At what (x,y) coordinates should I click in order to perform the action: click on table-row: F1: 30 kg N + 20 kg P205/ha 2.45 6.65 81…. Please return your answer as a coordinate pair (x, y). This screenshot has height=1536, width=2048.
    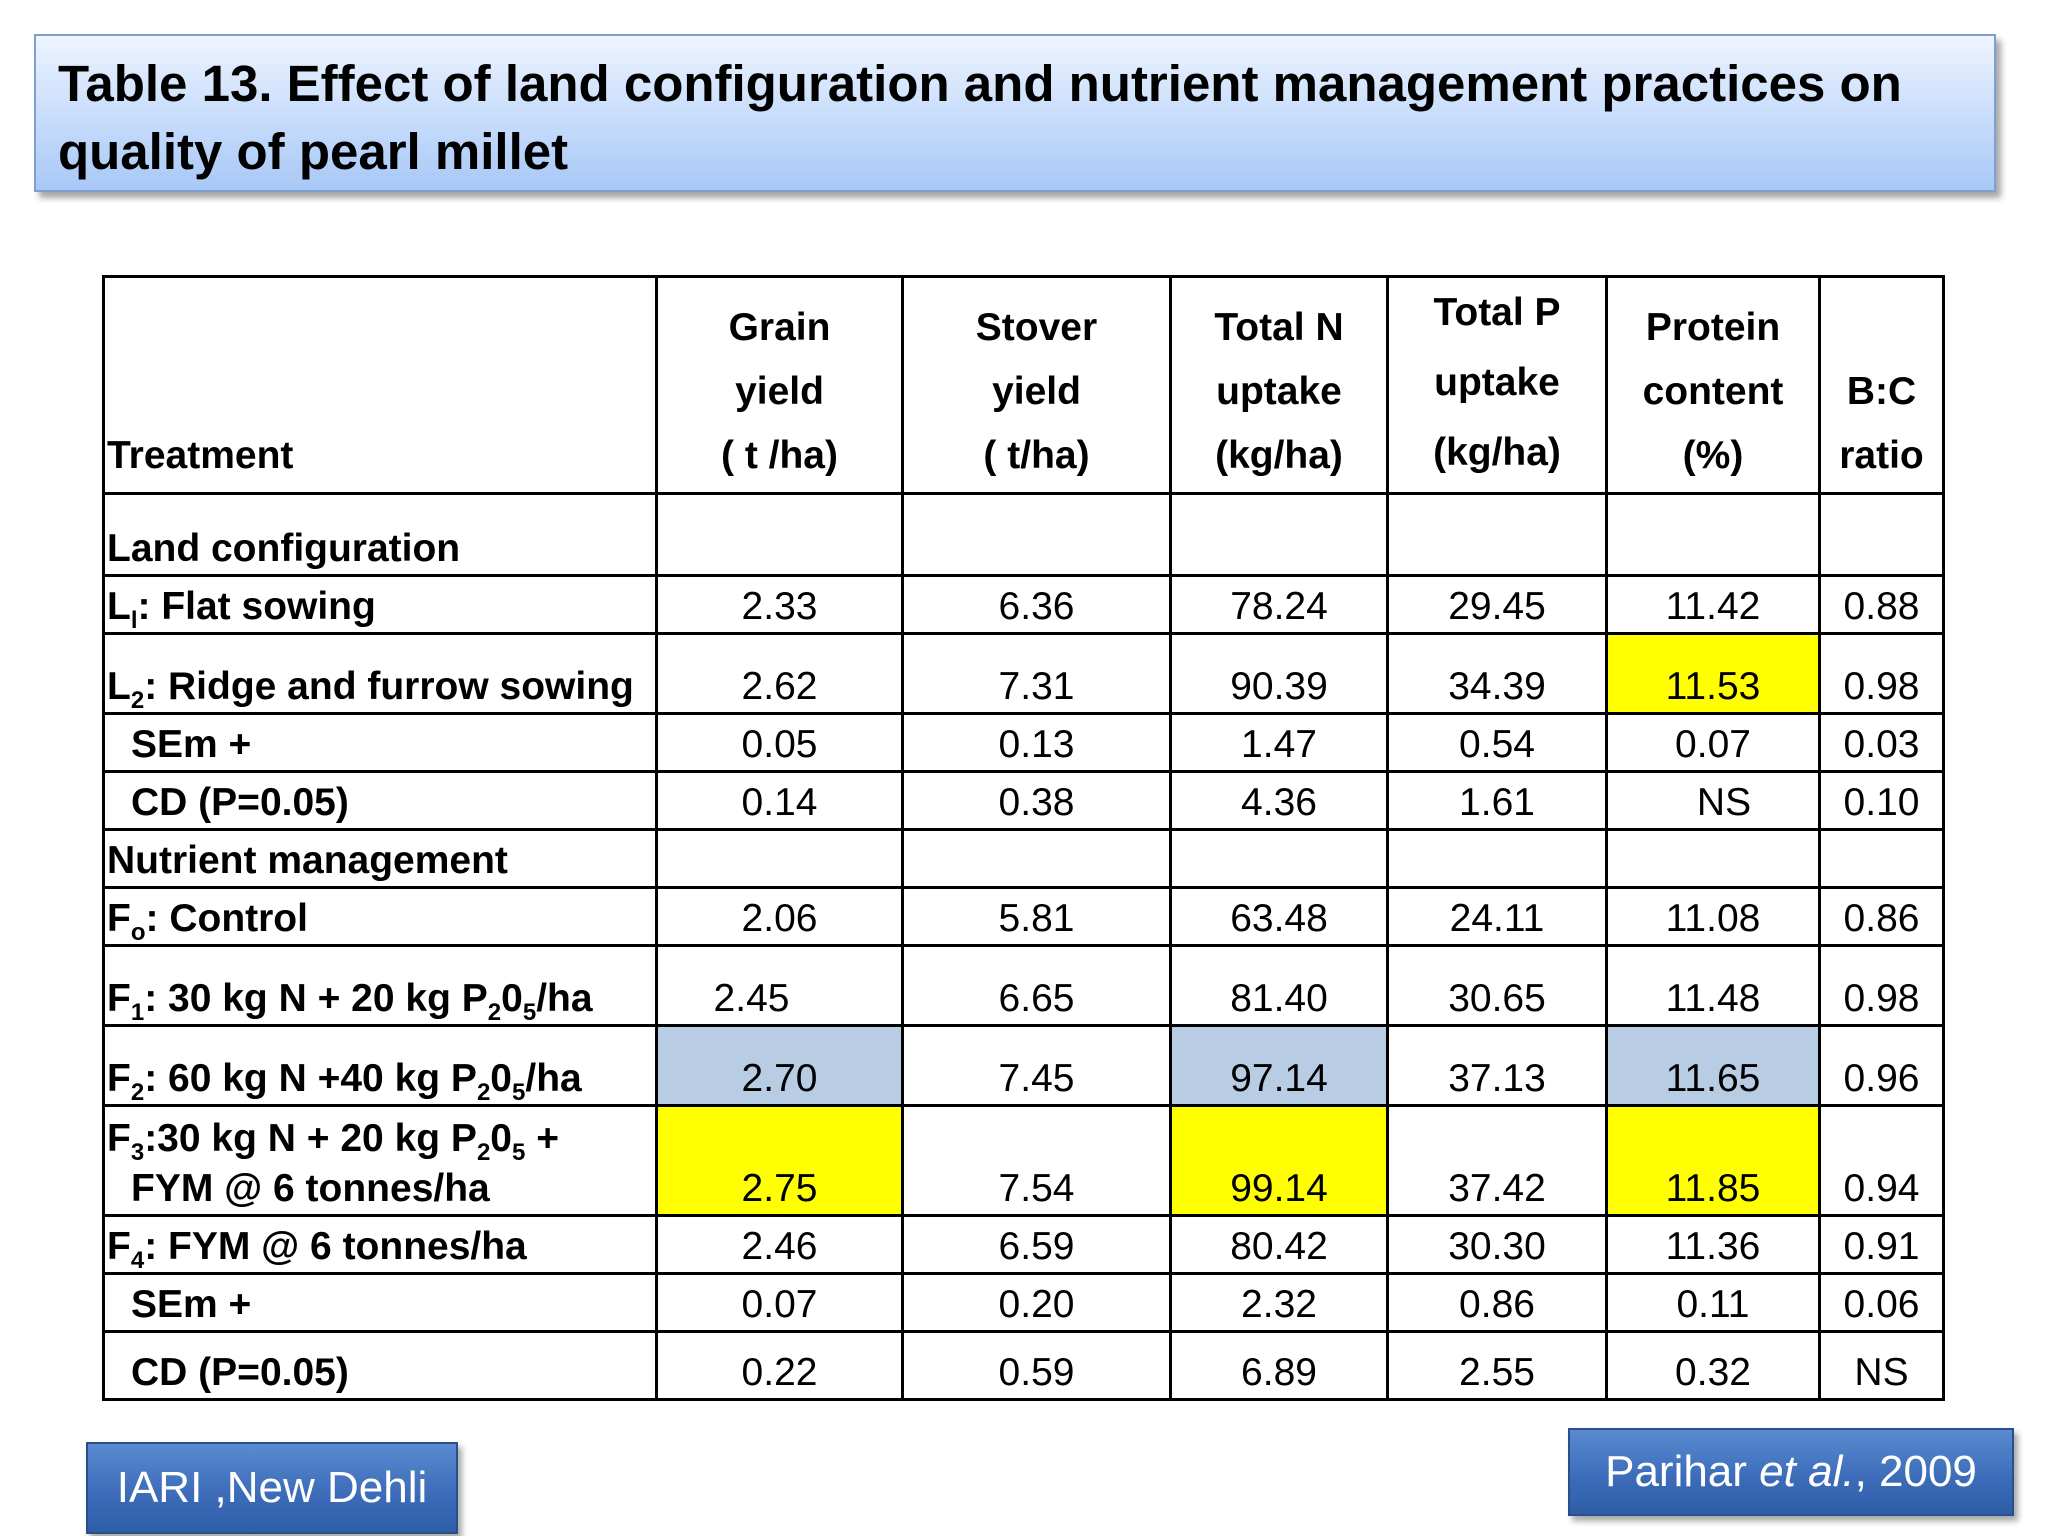
    Looking at the image, I should click on (1023, 985).